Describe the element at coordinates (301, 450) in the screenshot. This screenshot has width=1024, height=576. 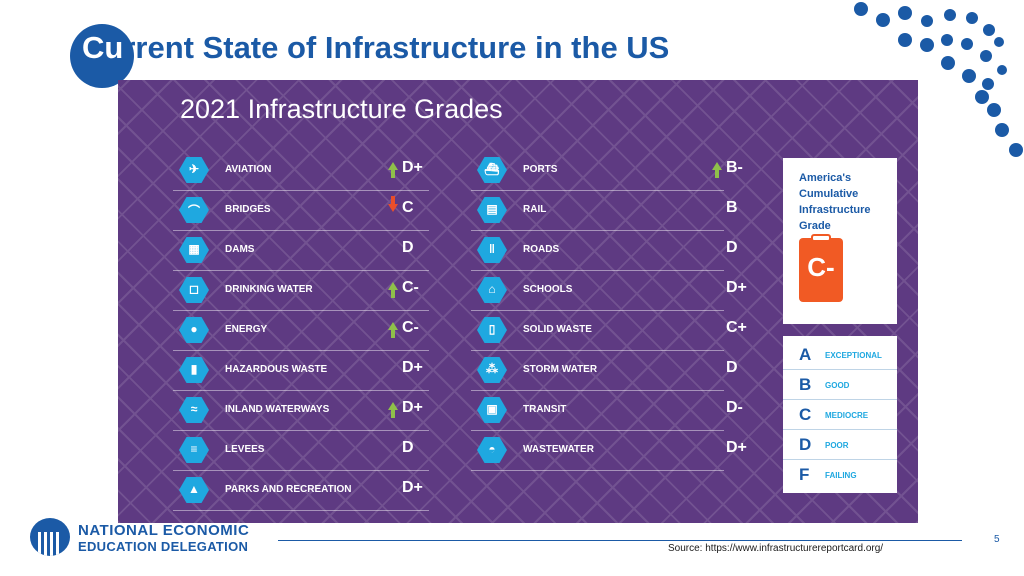
I see `grade-row-levees: ≡ LEVEES D` at that location.